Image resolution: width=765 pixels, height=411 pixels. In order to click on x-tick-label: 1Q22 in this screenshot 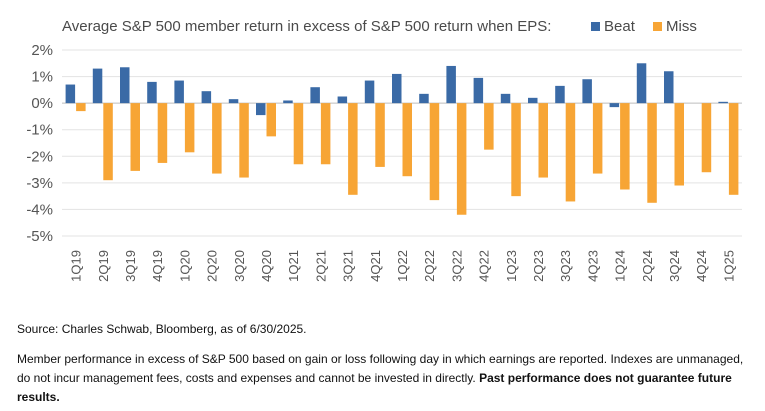, I will do `click(402, 266)`.